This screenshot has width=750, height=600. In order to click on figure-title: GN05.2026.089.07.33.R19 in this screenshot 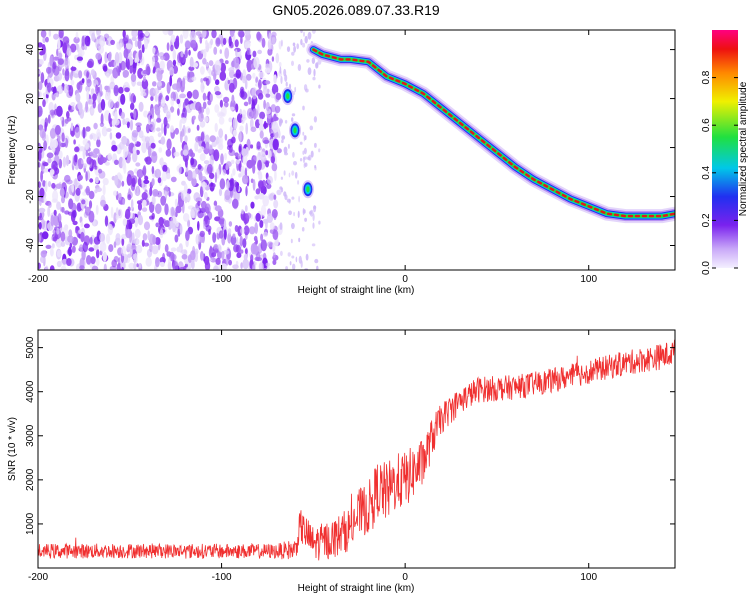, I will do `click(356, 10)`.